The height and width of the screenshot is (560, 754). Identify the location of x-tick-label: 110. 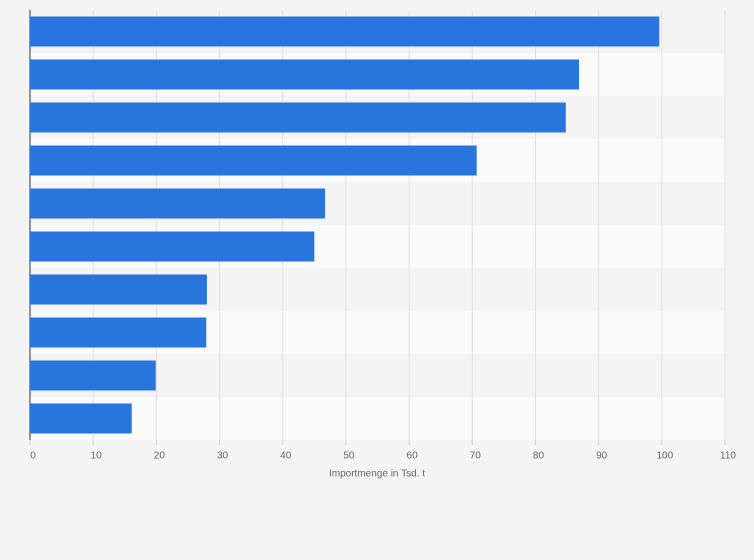
(728, 456).